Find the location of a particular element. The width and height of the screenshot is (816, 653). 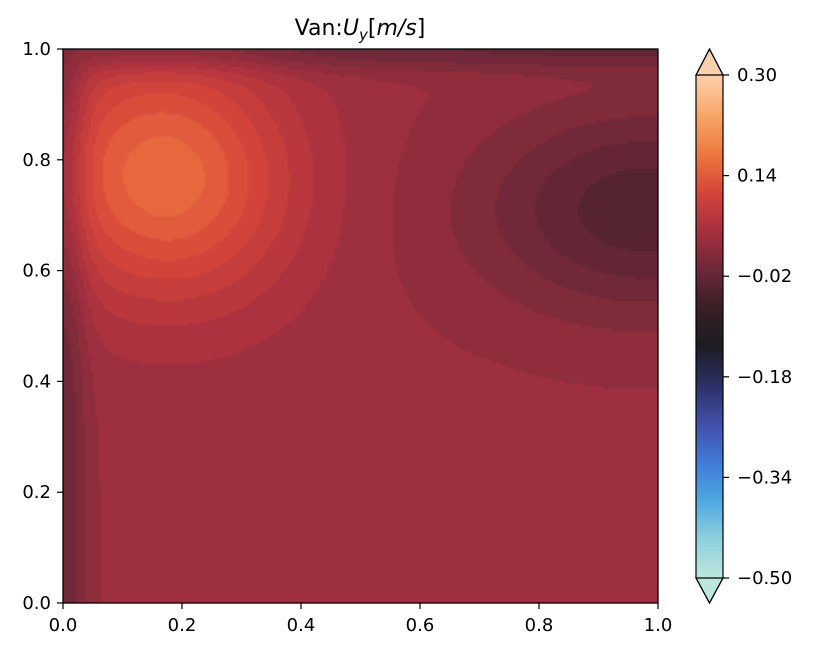

colorbar-tick-label: −0.02 is located at coordinates (764, 276).